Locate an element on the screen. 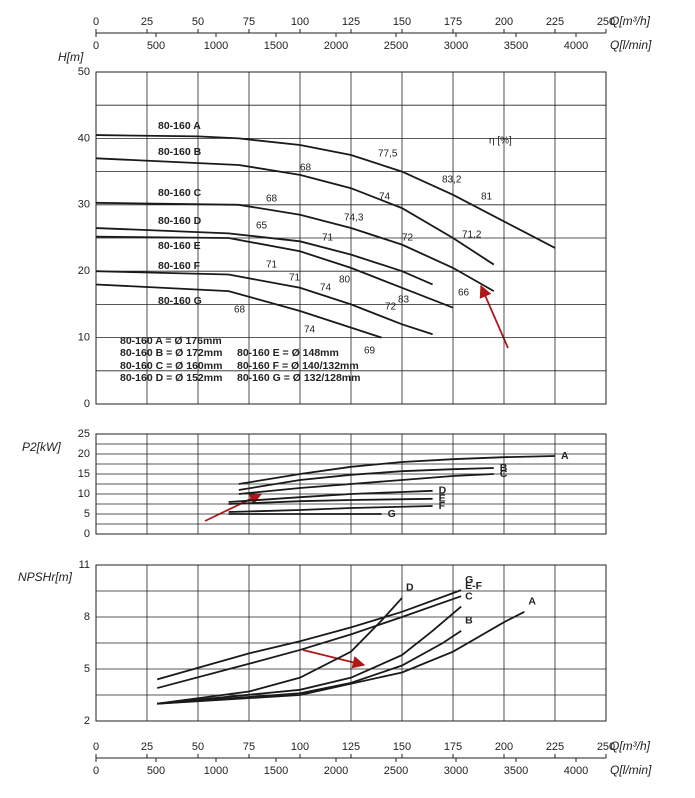  q-tick-label: 4000 is located at coordinates (576, 46).